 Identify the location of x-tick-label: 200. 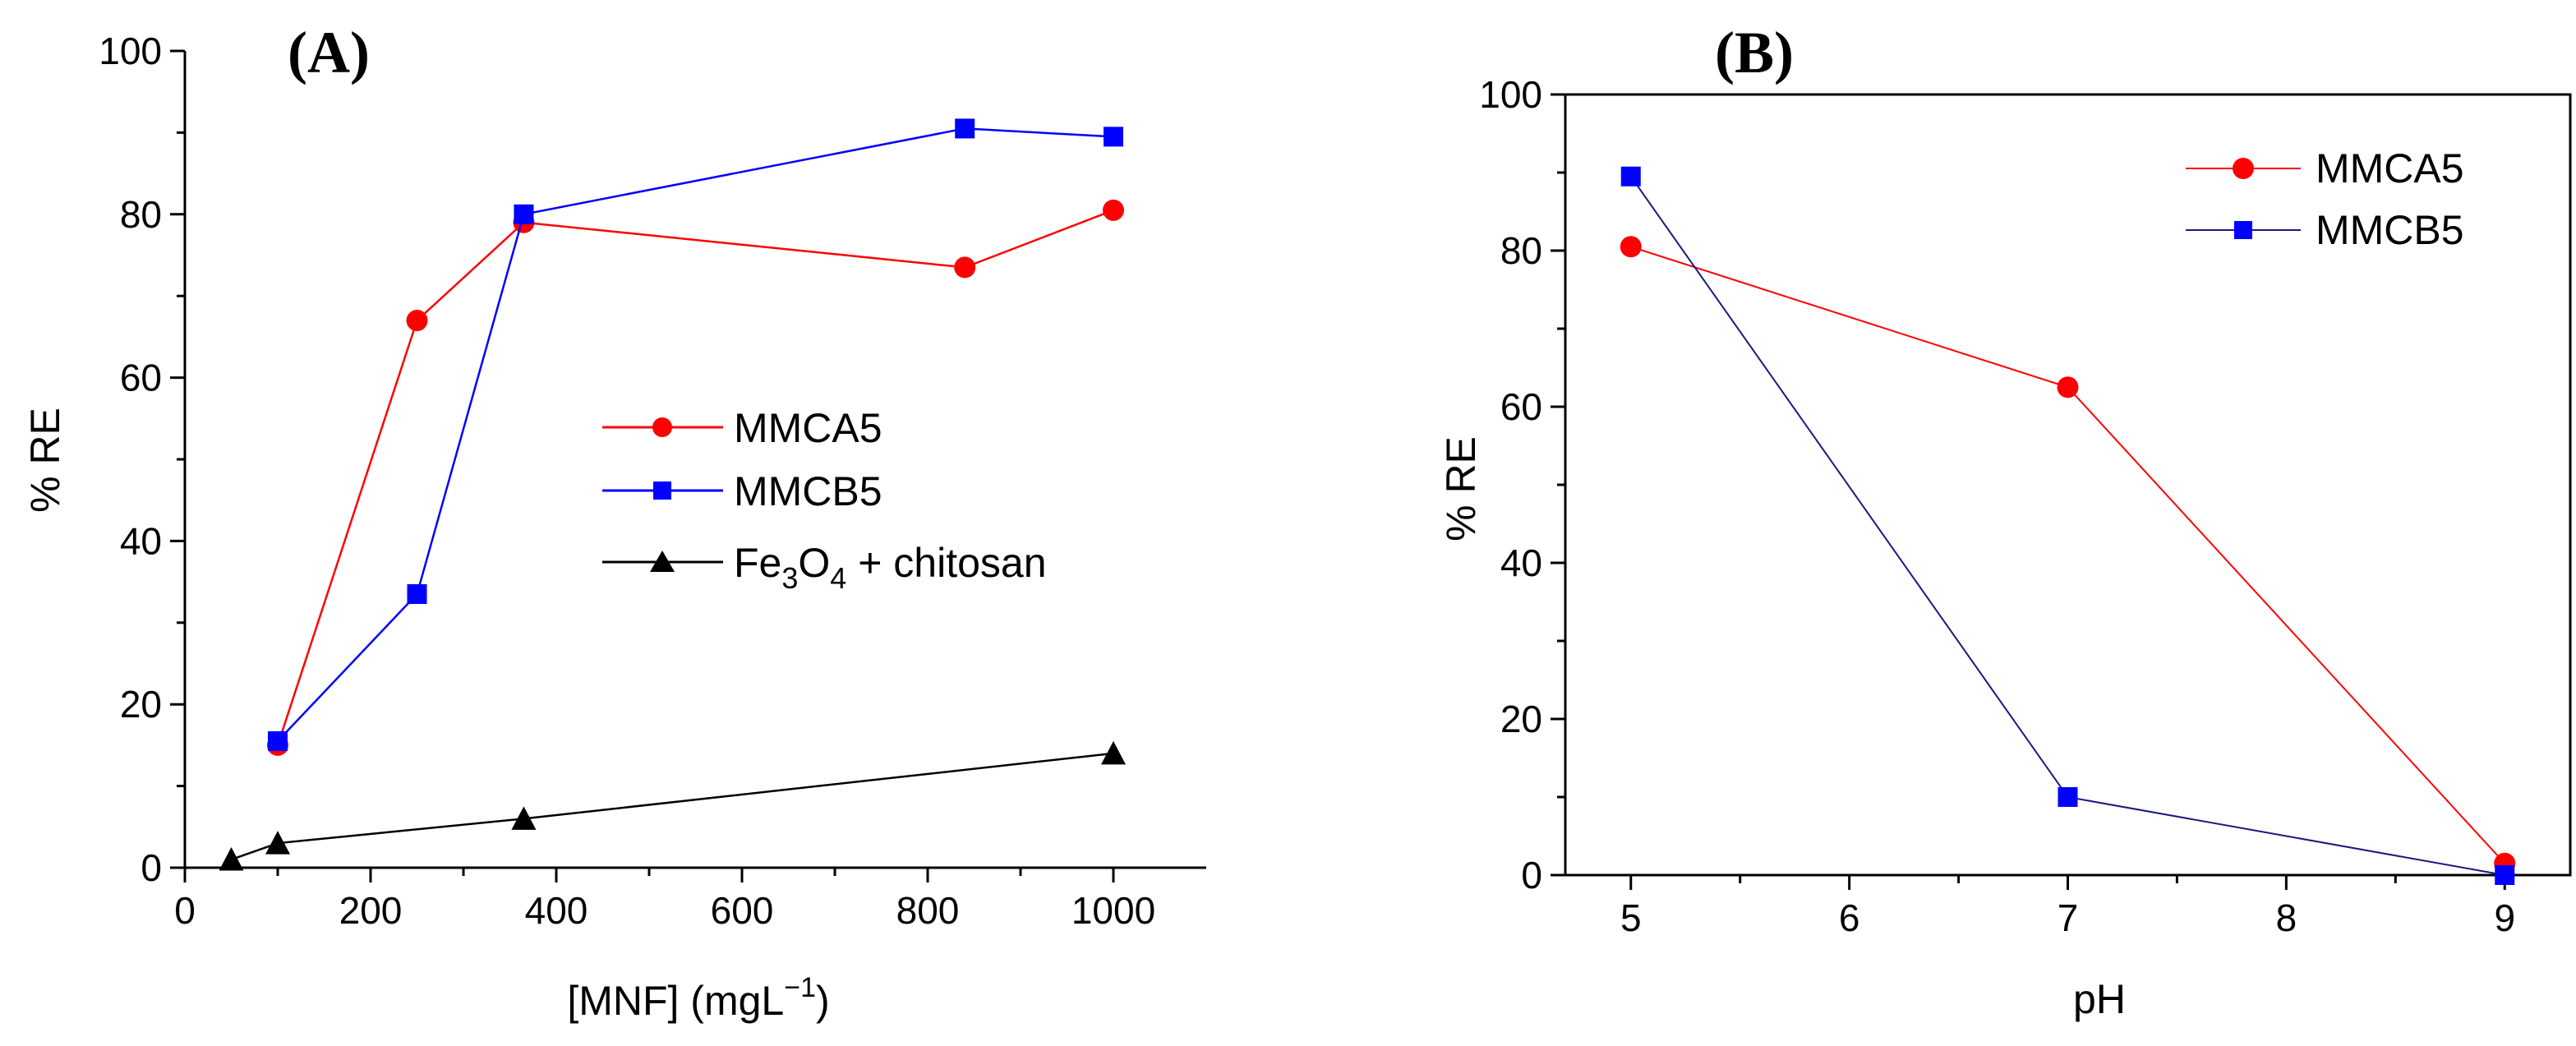
(371, 910).